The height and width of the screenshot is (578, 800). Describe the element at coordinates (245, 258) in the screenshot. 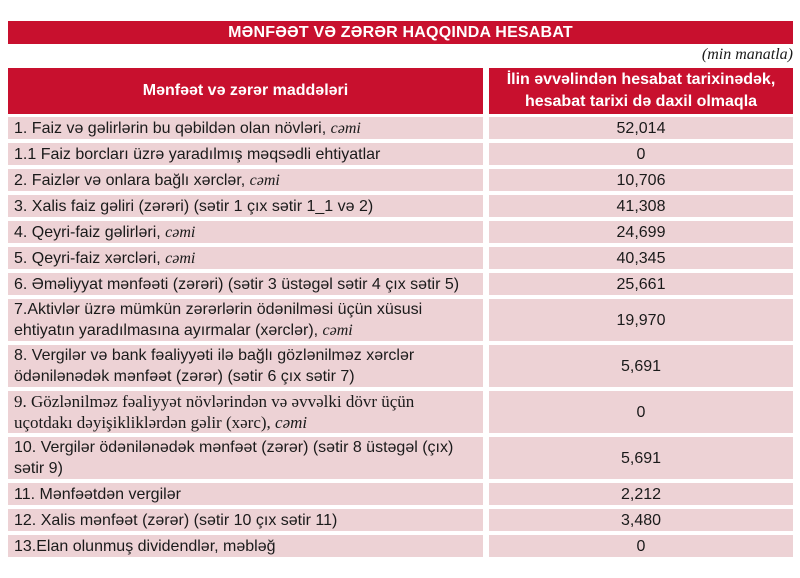

I see `row-label: 5. Qeyri-faiz xərcləri, cəmi` at that location.